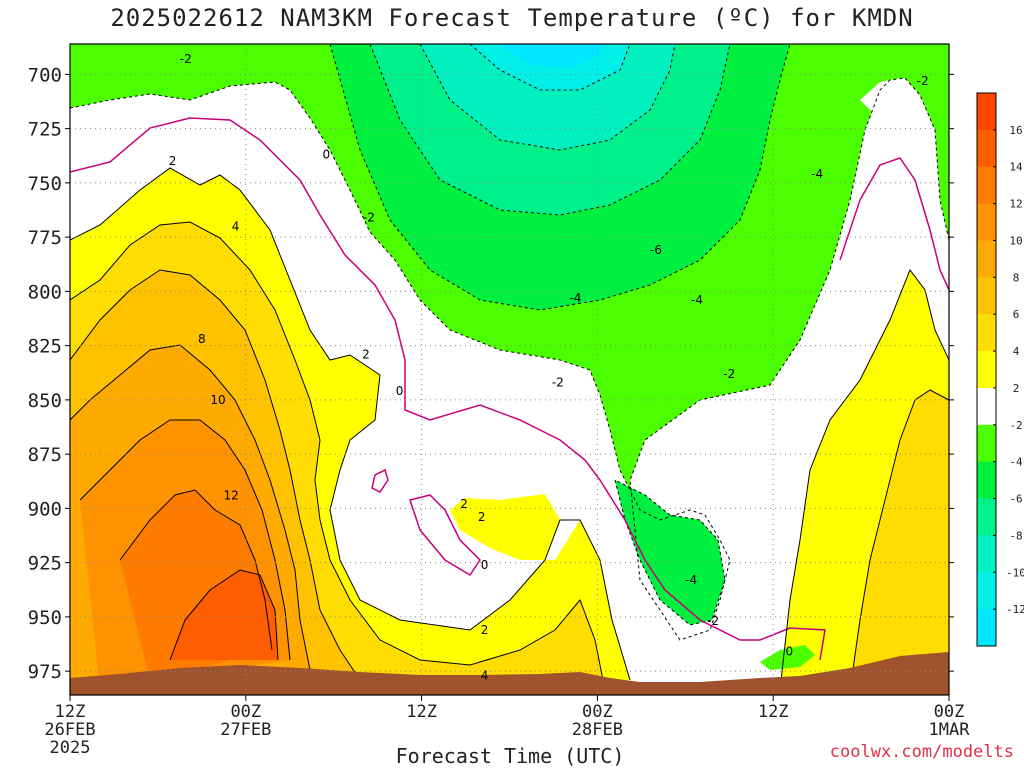  Describe the element at coordinates (45, 292) in the screenshot. I see `y-tick-label: 800` at that location.